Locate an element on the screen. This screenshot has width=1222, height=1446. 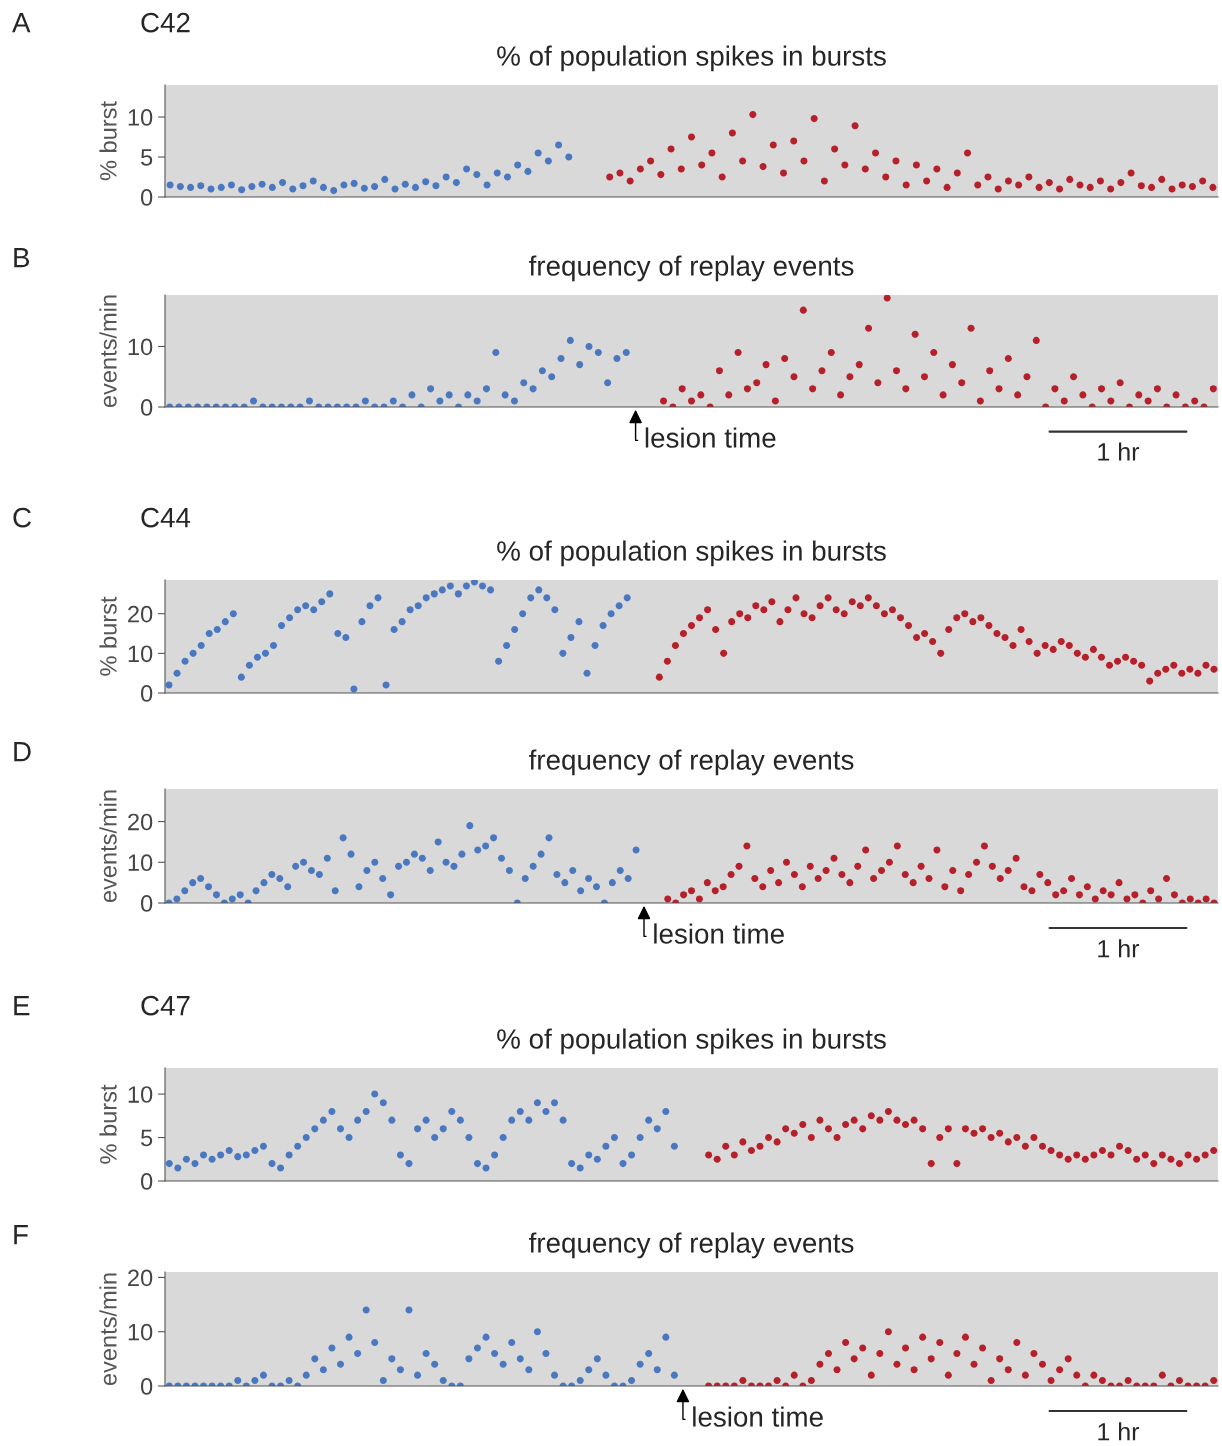
y-tick-label: 10 is located at coordinates (140, 654).